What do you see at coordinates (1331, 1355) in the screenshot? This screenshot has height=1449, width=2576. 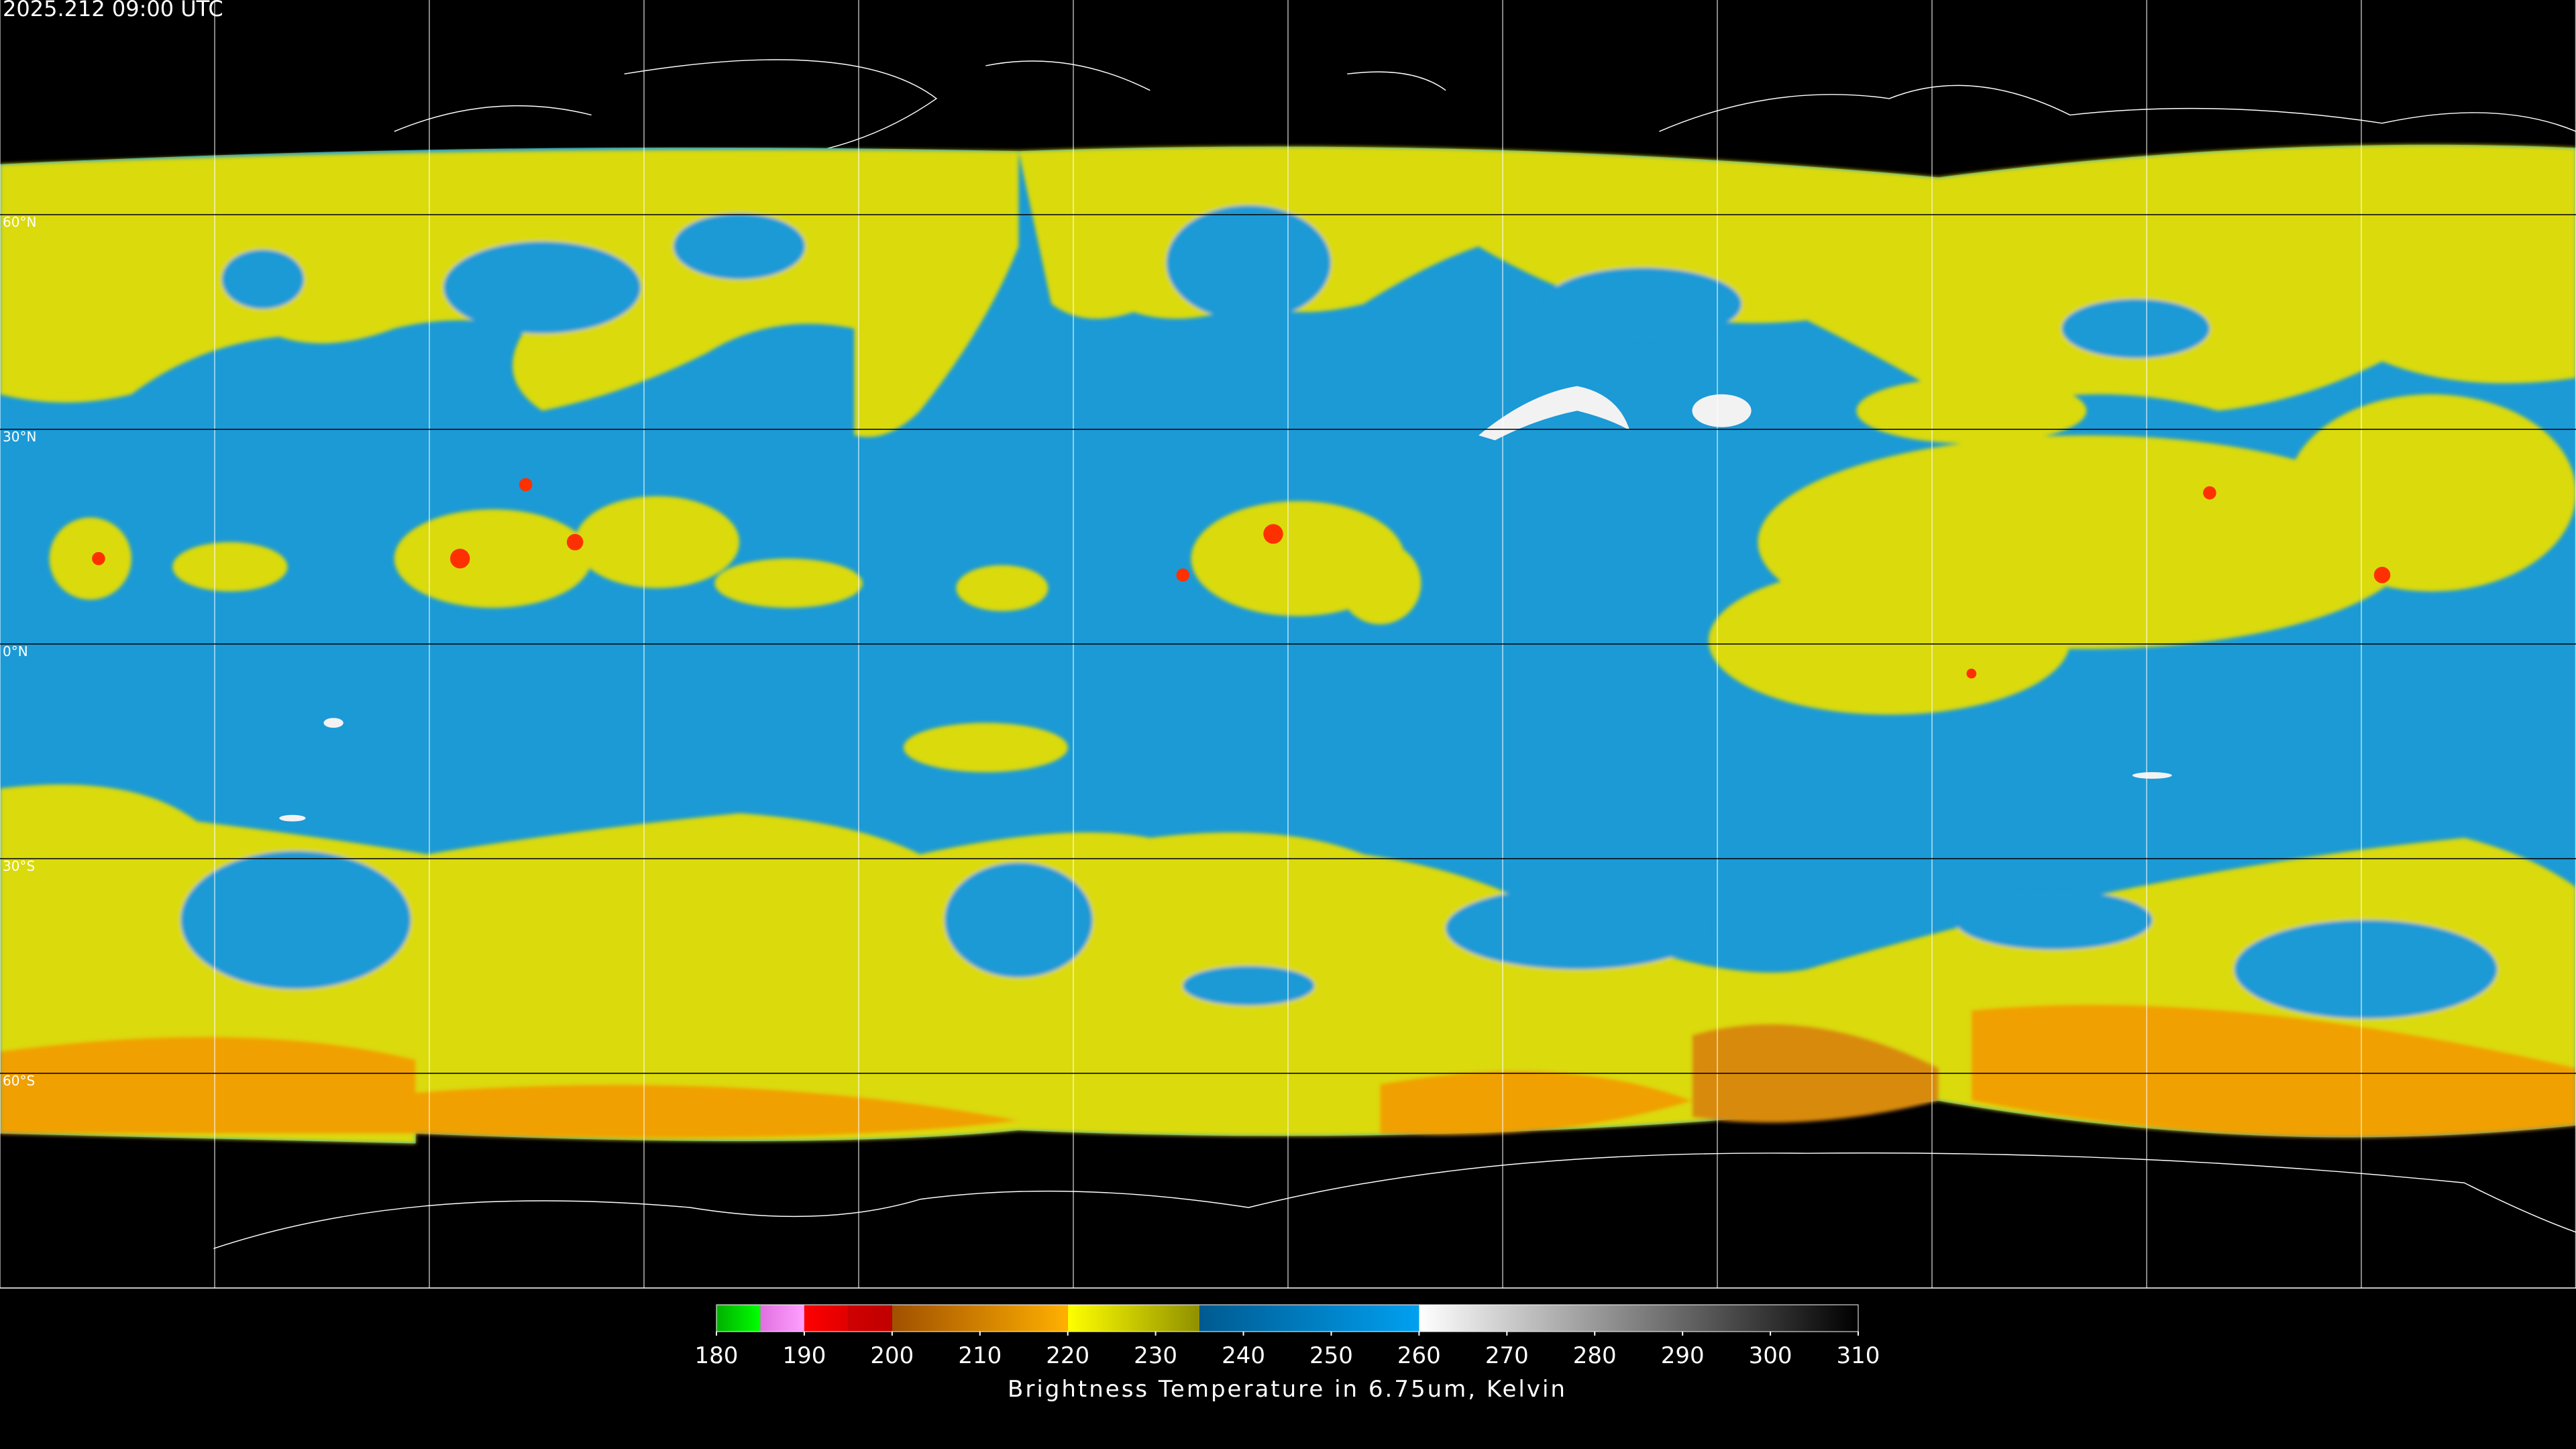 I see `colorbar-tick-label: 250` at bounding box center [1331, 1355].